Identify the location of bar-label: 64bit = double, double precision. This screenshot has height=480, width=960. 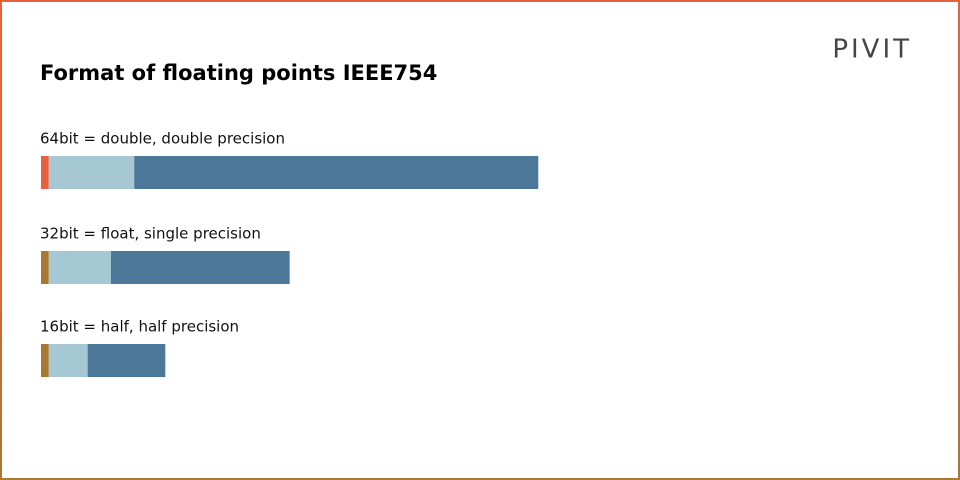
(162, 139).